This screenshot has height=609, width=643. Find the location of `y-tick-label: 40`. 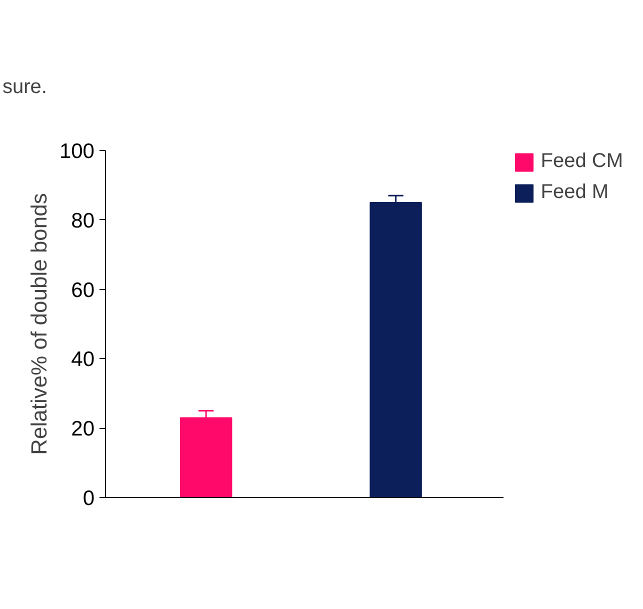

y-tick-label: 40 is located at coordinates (82, 360).